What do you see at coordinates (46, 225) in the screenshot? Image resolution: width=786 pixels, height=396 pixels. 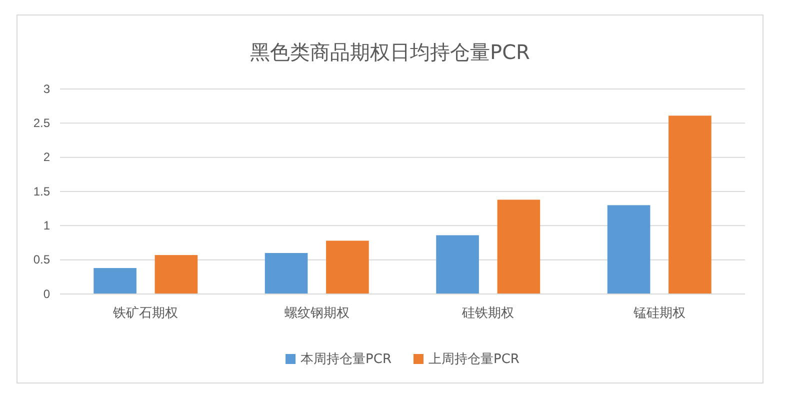 I see `y-tick-label: 1` at bounding box center [46, 225].